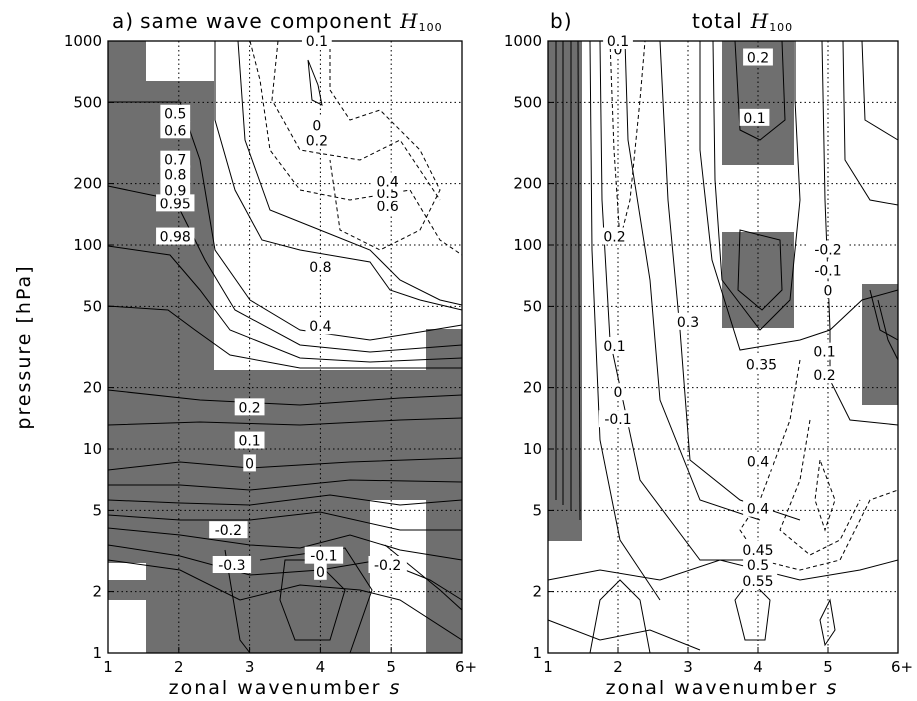 The image size is (917, 701). Describe the element at coordinates (391, 667) in the screenshot. I see `x-tick-label: 5` at that location.